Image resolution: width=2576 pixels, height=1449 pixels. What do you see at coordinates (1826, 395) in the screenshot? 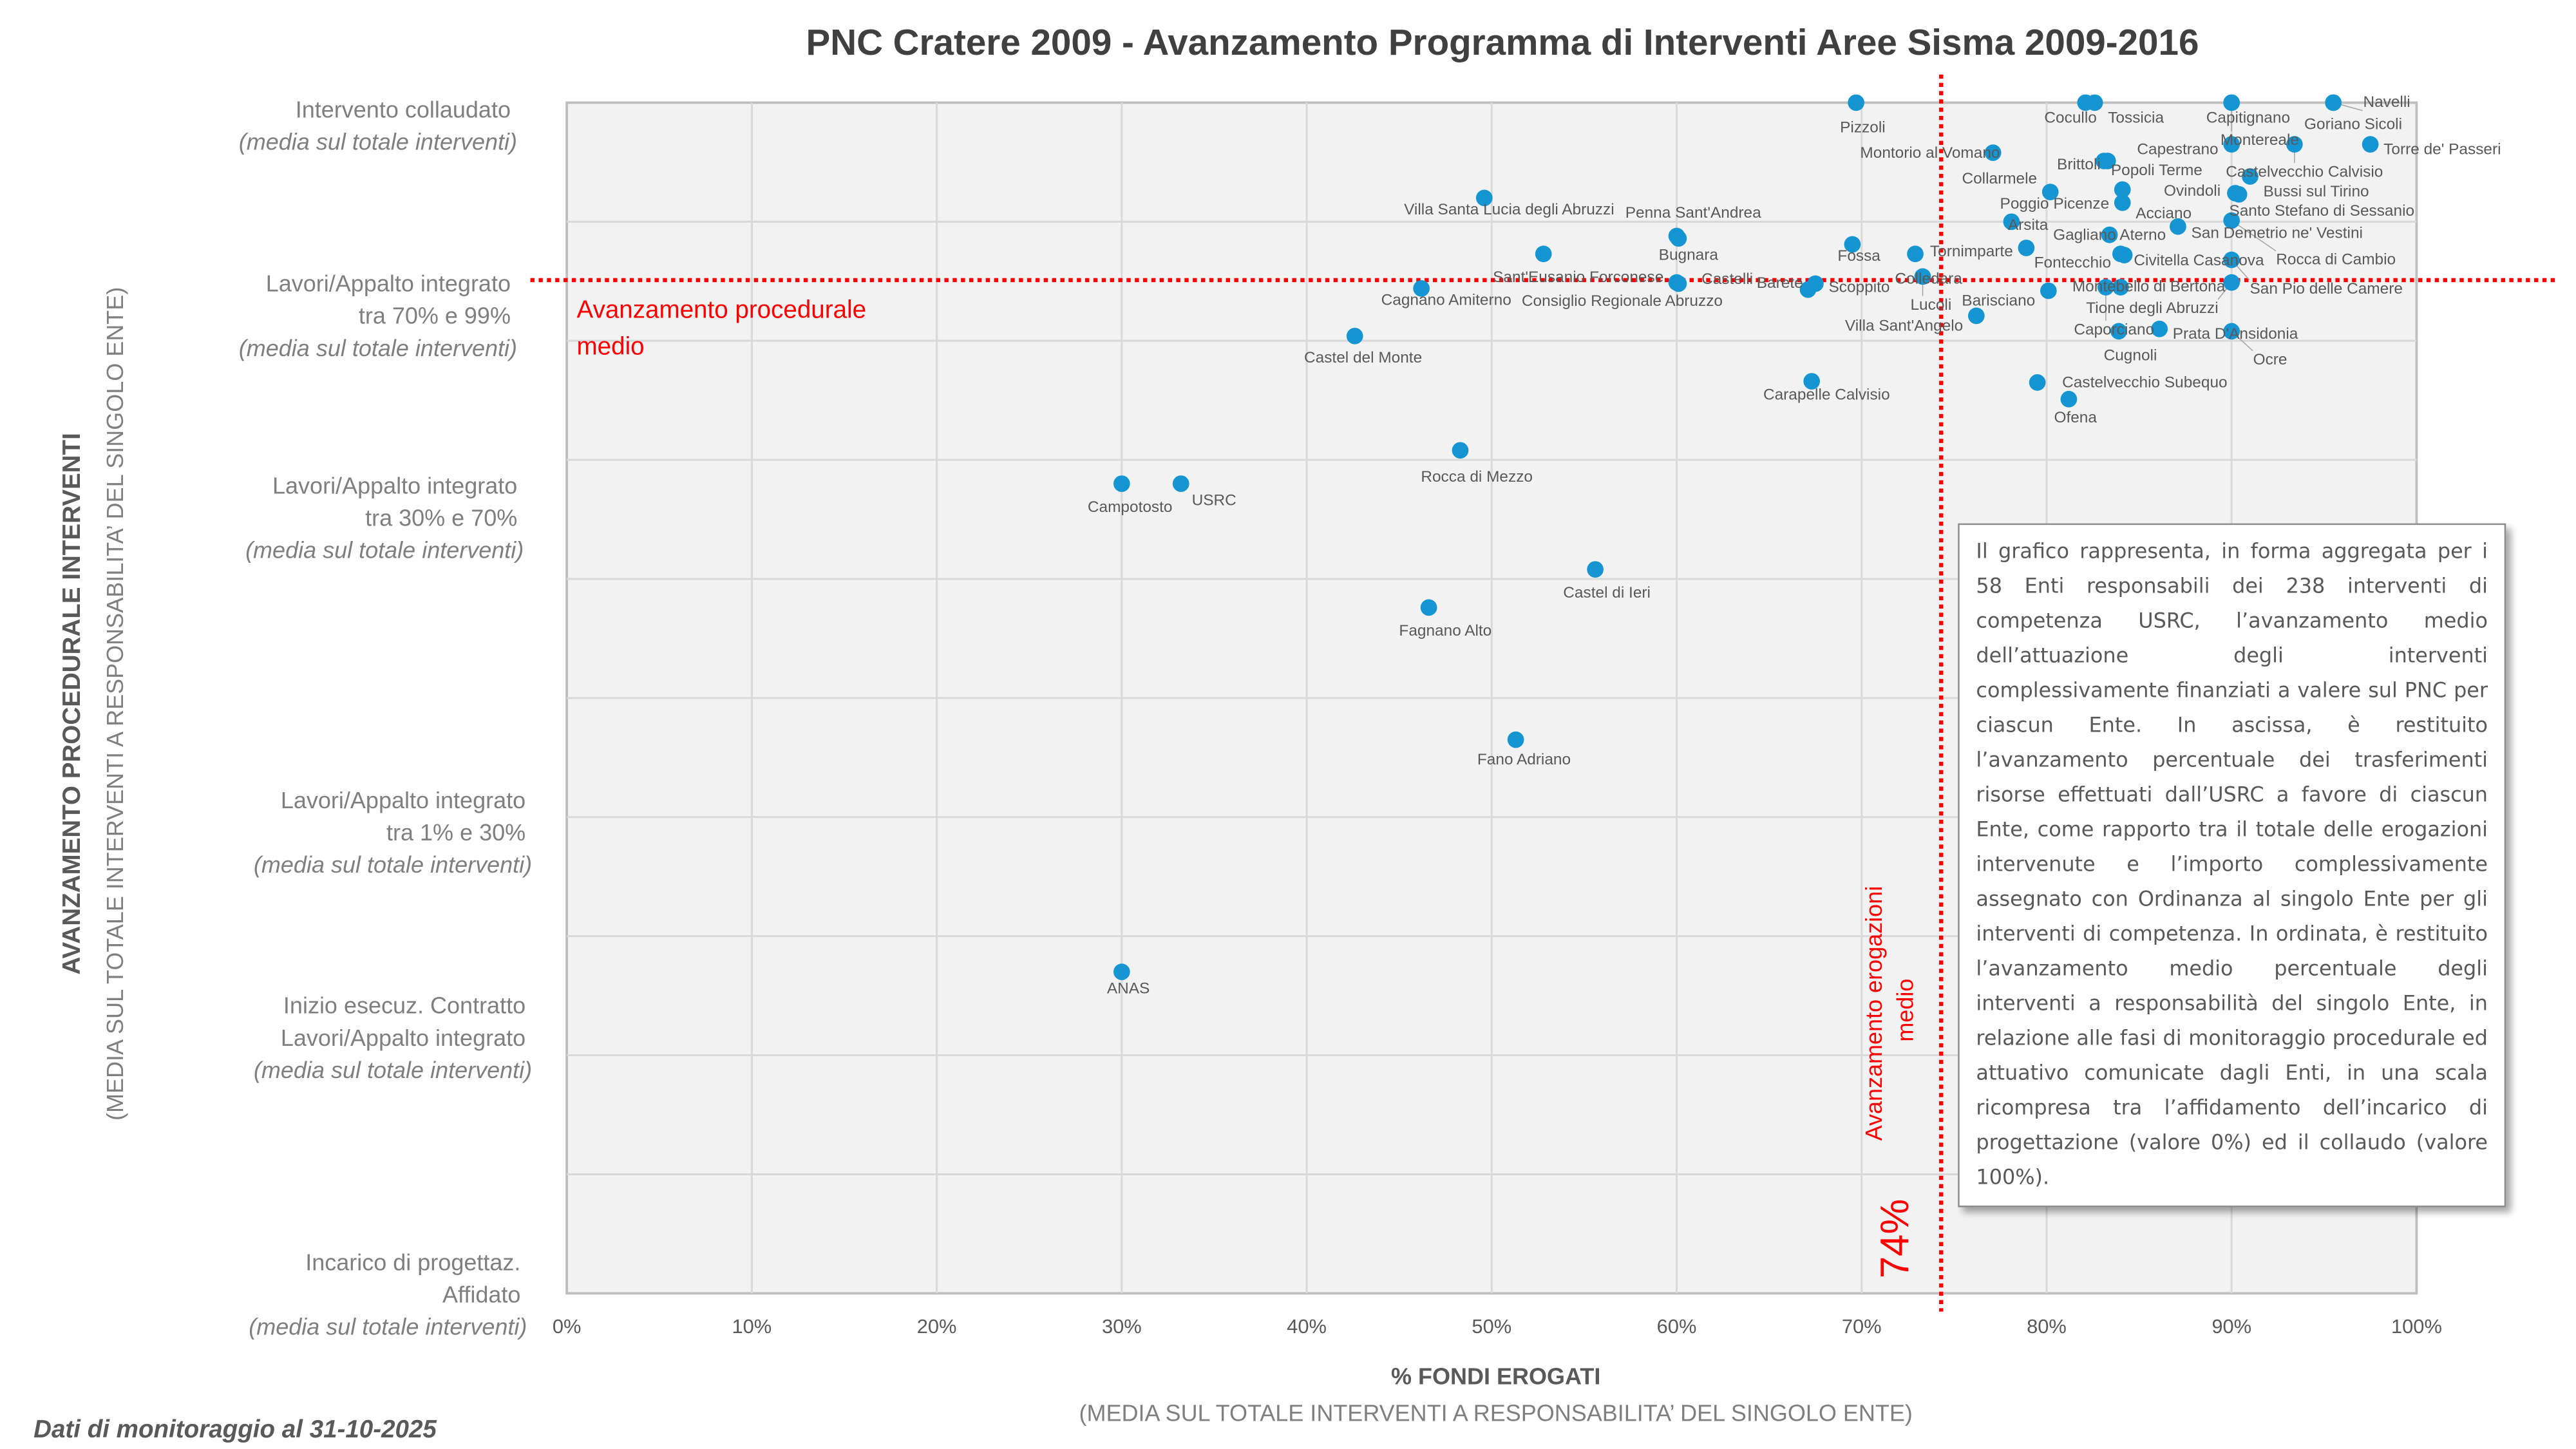
I see `data-label: Carapelle Calvisio` at bounding box center [1826, 395].